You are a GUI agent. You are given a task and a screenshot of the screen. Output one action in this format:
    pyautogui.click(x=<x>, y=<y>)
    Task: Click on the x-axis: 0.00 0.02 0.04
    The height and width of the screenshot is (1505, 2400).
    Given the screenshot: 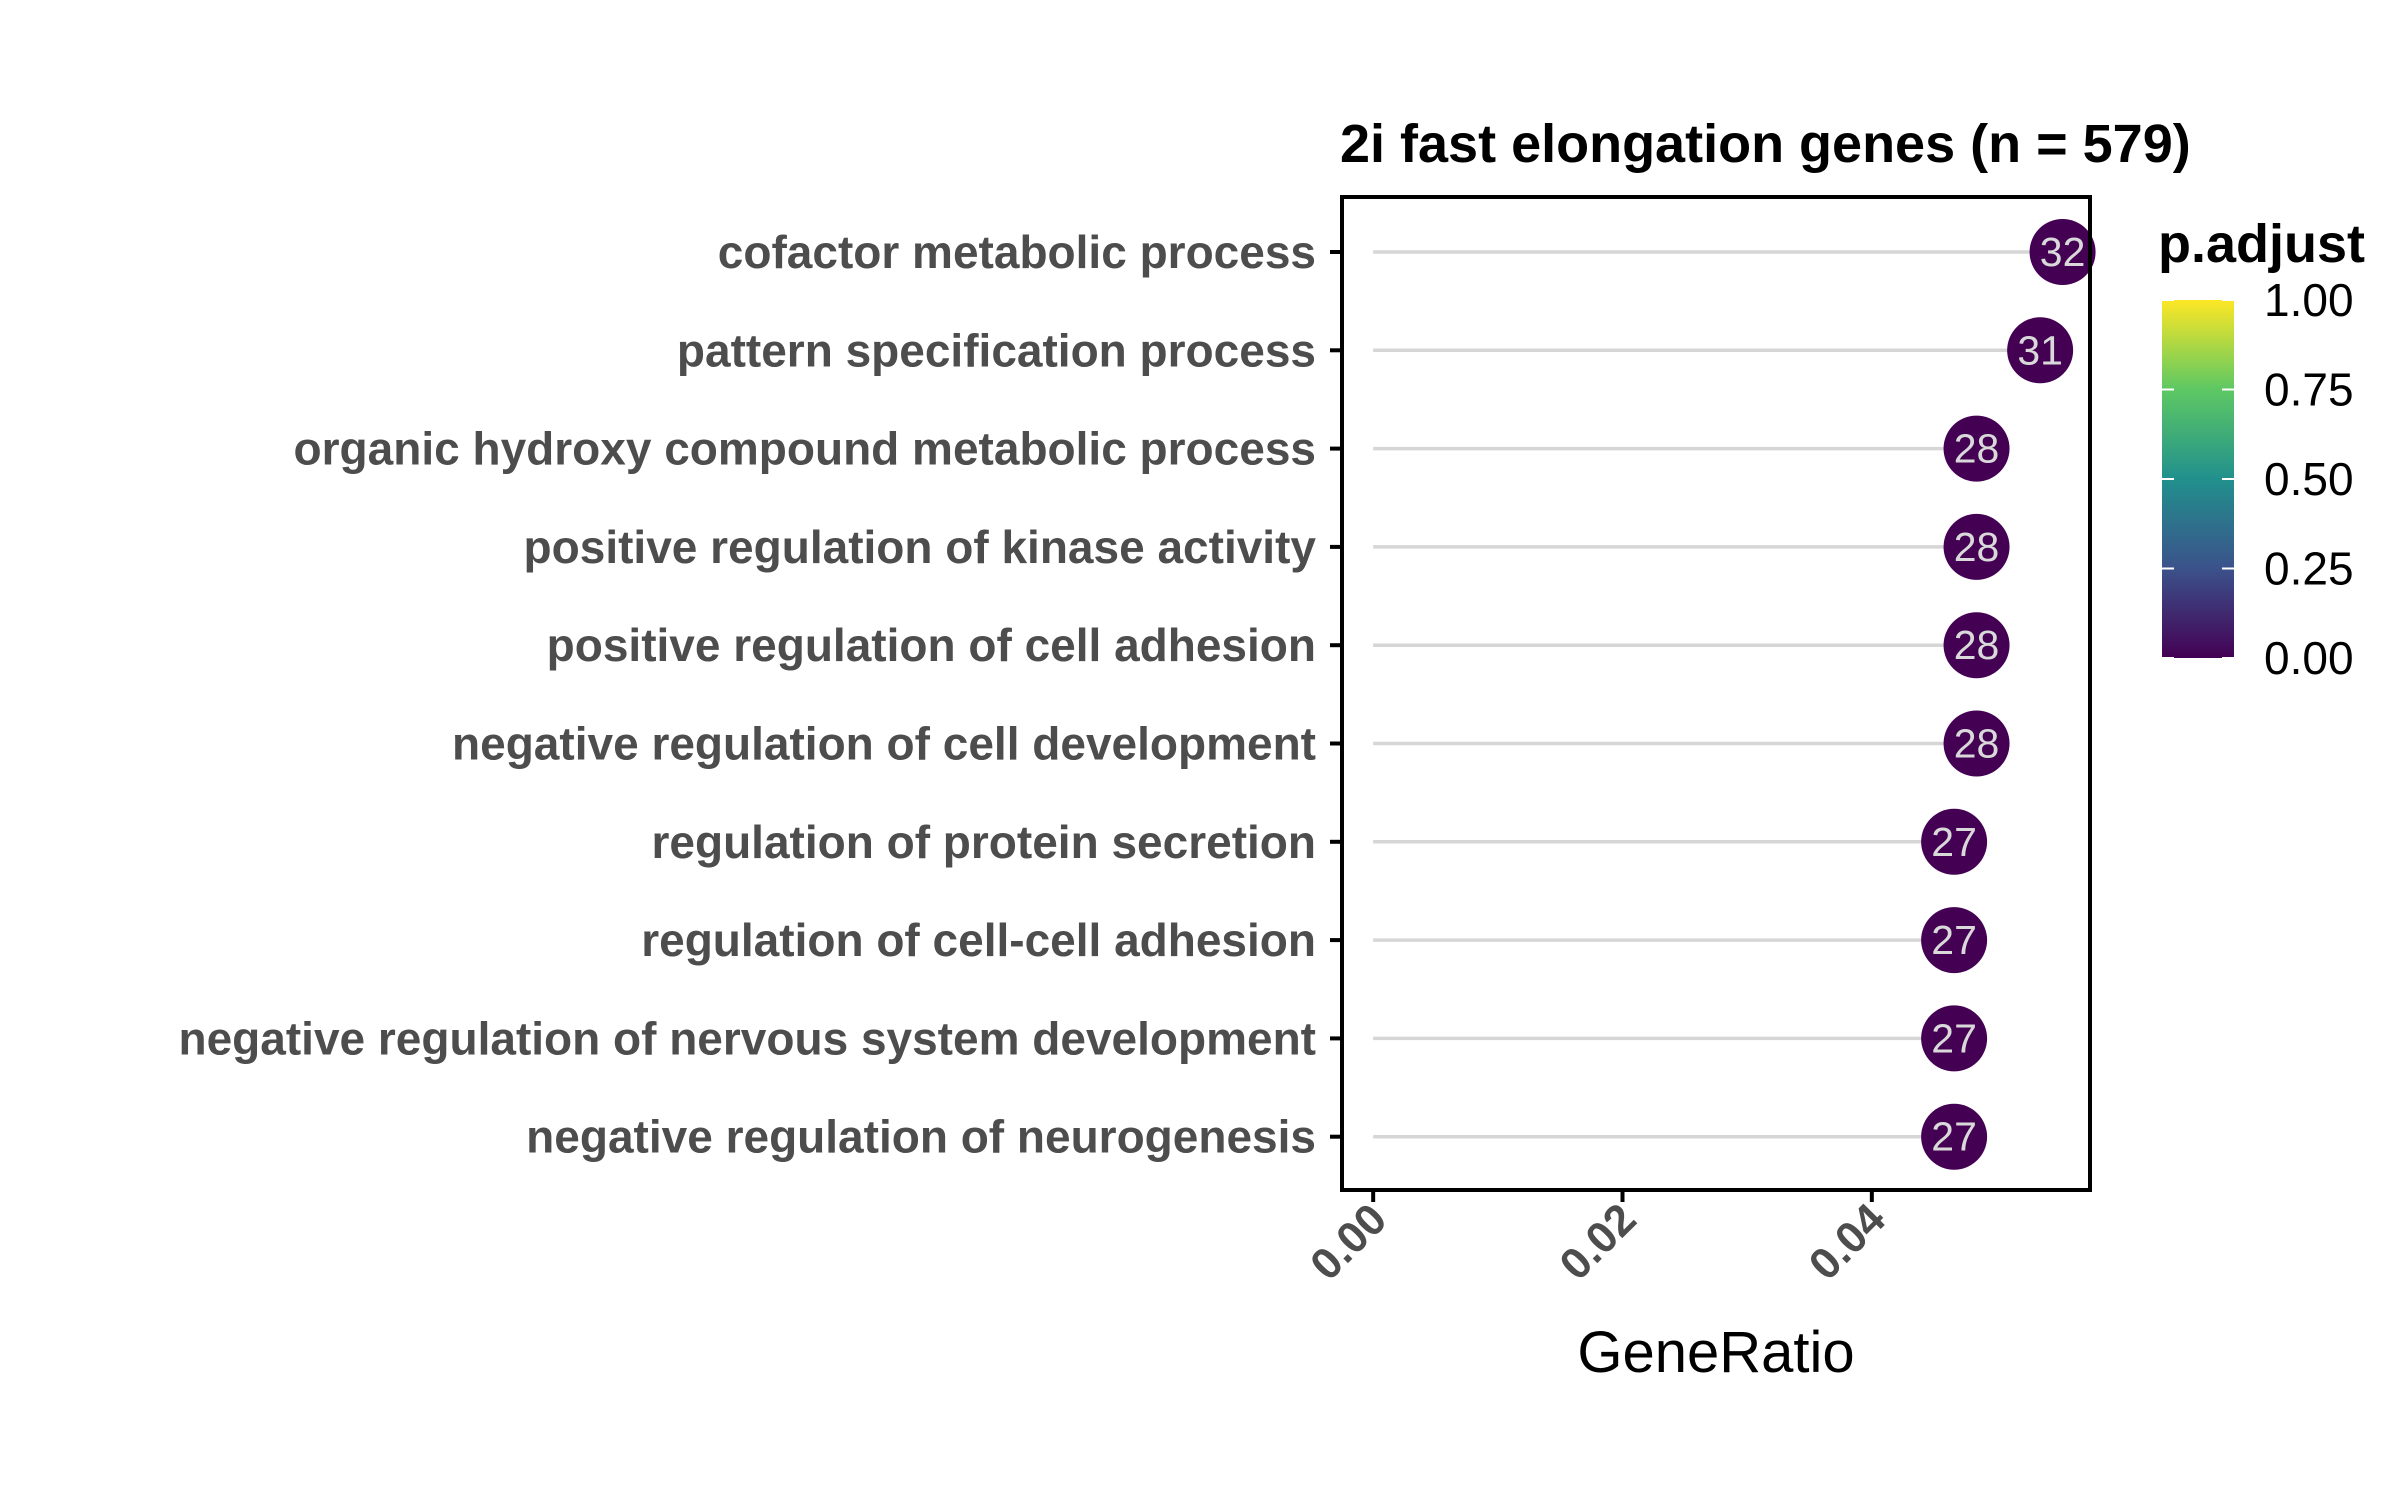 What is the action you would take?
    pyautogui.click(x=1598, y=1240)
    